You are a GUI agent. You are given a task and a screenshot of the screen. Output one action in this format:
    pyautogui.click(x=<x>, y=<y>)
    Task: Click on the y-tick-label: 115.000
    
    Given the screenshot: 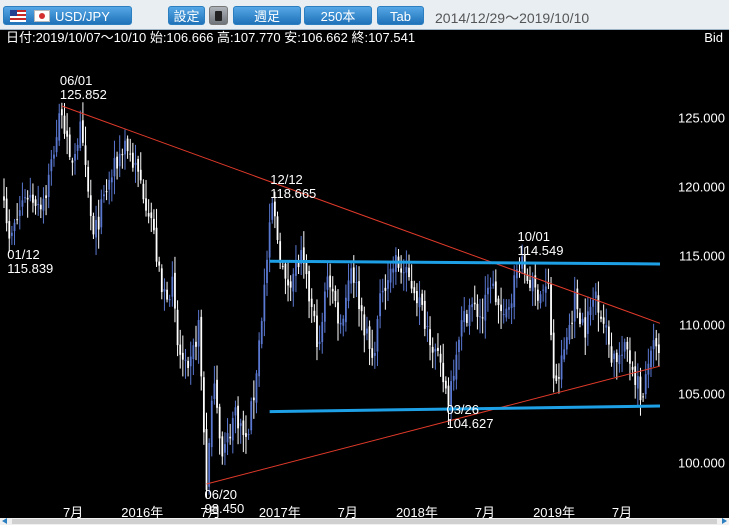 What is the action you would take?
    pyautogui.click(x=702, y=256)
    